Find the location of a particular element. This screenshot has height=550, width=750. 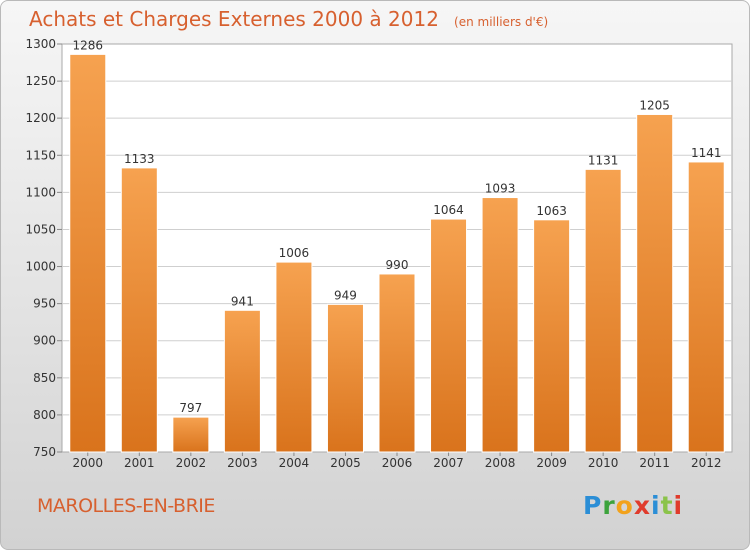

x-tick-label: 2000 is located at coordinates (87, 463).